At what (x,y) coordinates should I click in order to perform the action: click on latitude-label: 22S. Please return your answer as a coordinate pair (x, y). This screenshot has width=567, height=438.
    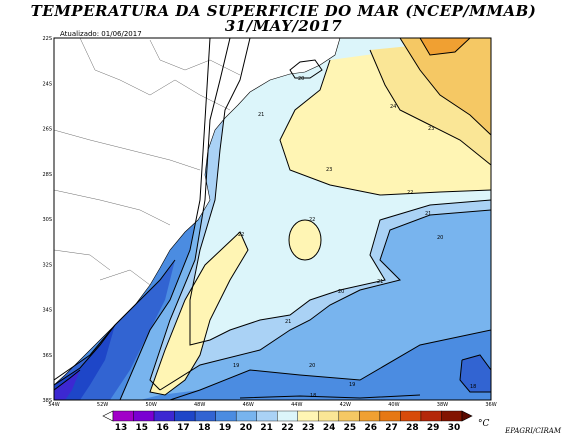
    Looking at the image, I should click on (47, 39).